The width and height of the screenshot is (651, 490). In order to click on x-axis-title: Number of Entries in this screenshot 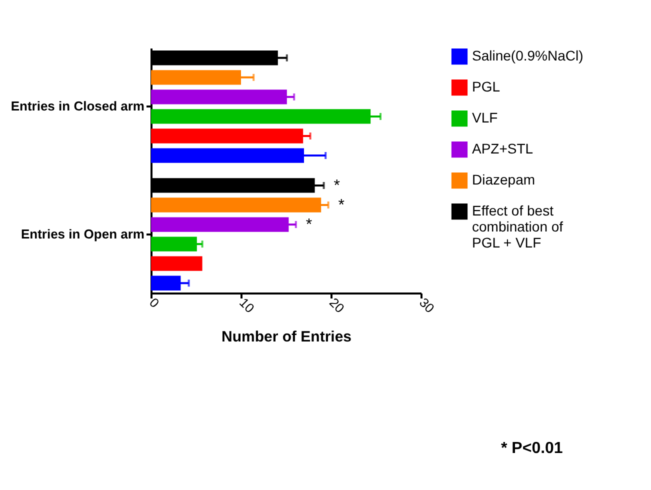, I will do `click(286, 337)`.